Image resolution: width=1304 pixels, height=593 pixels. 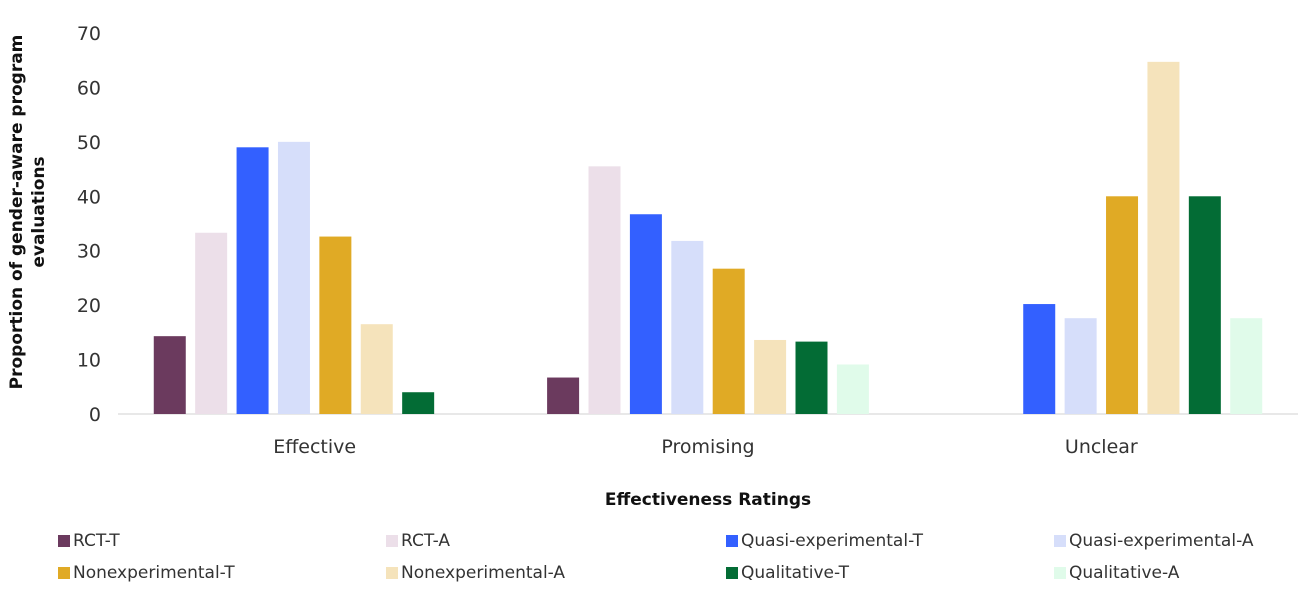 What do you see at coordinates (95, 415) in the screenshot?
I see `y-tick-label: 0` at bounding box center [95, 415].